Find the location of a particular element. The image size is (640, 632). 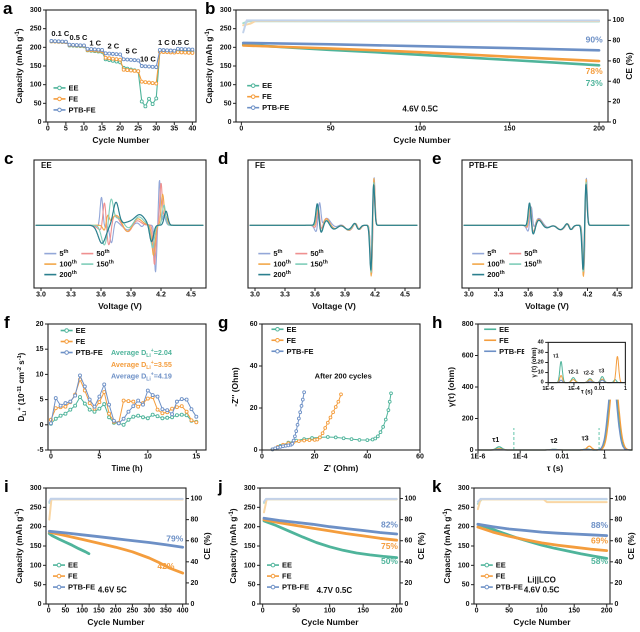

svg-text: 1 is located at coordinates (625, 389).